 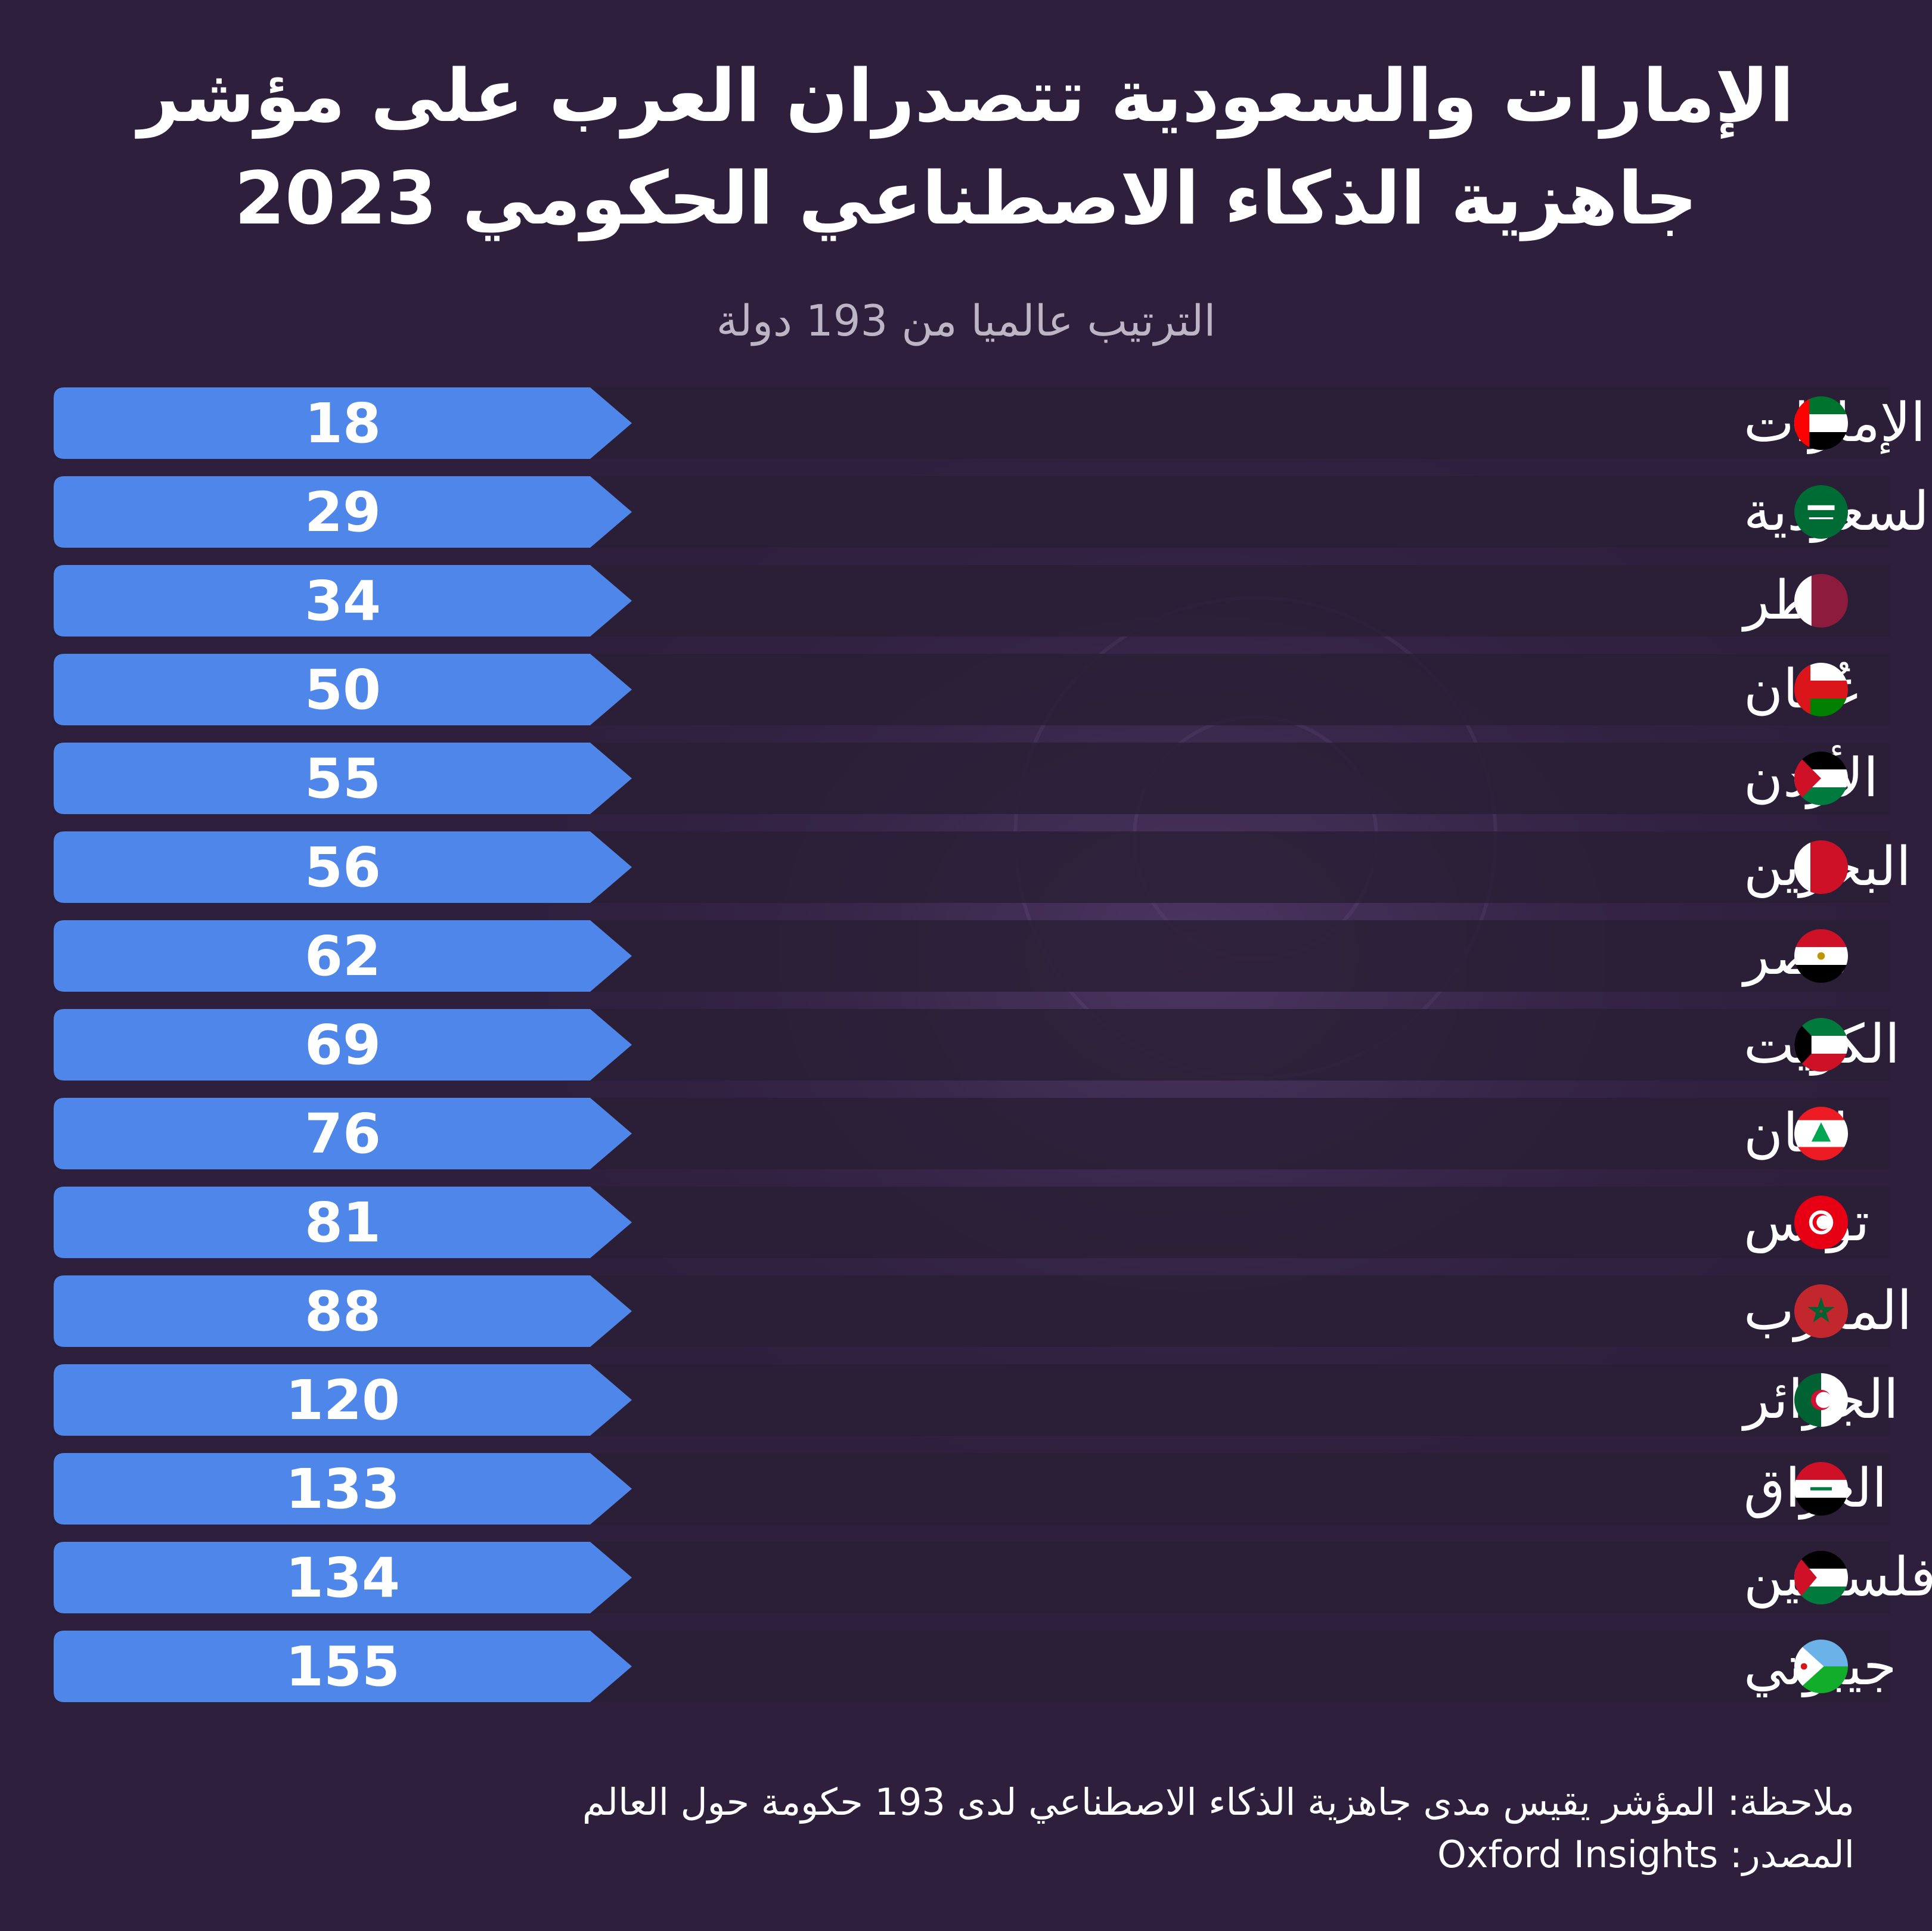 What do you see at coordinates (972, 956) in the screenshot?
I see `chart-row: 62مصر` at bounding box center [972, 956].